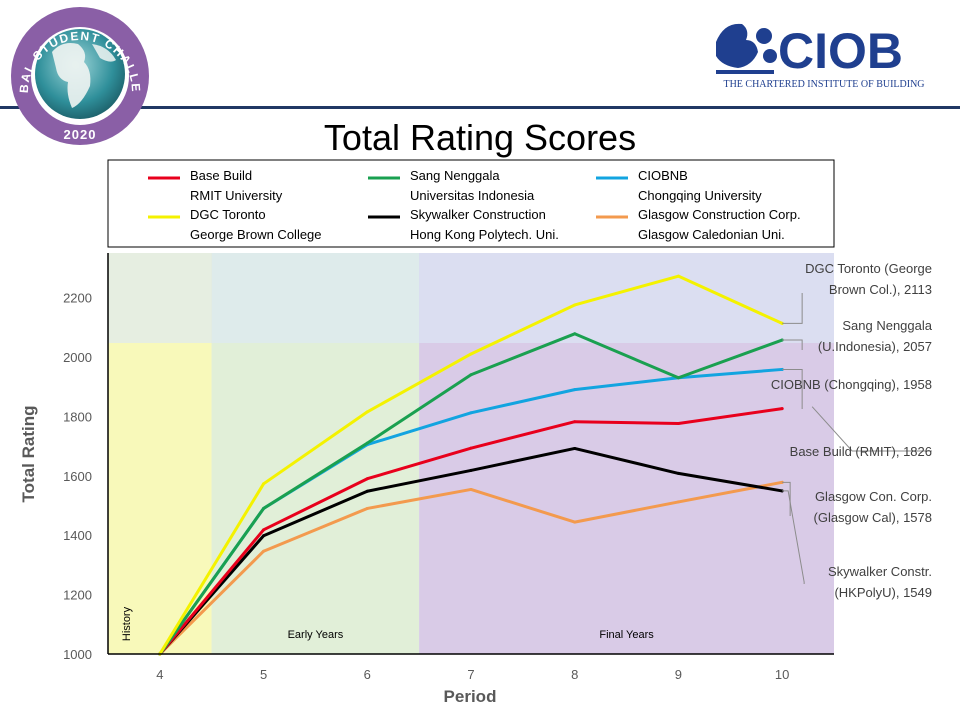  What do you see at coordinates (28, 454) in the screenshot?
I see `y-axis-label: Total Rating` at bounding box center [28, 454].